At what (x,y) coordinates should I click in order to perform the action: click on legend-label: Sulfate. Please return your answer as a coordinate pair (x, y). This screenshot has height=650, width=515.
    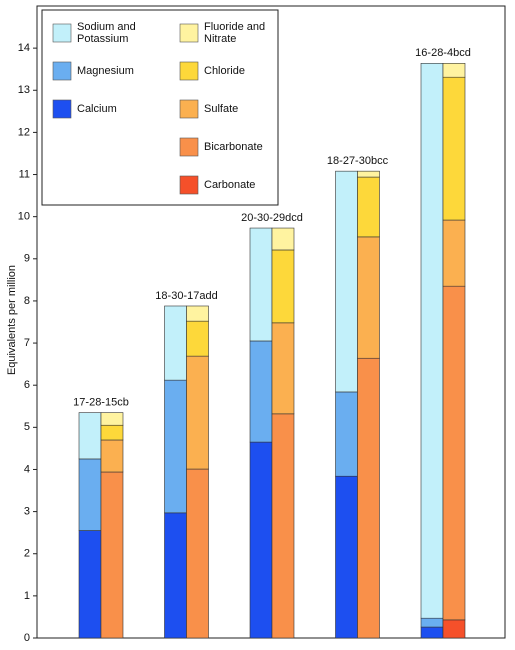
    Looking at the image, I should click on (221, 109).